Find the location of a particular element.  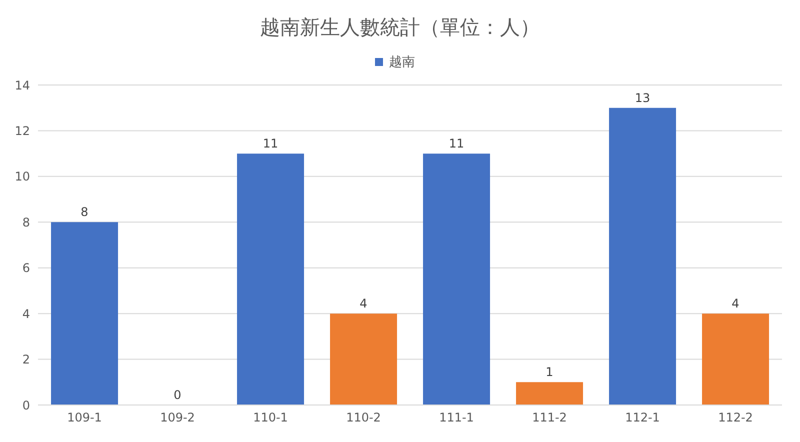

y-tick-label: 6 is located at coordinates (26, 268).